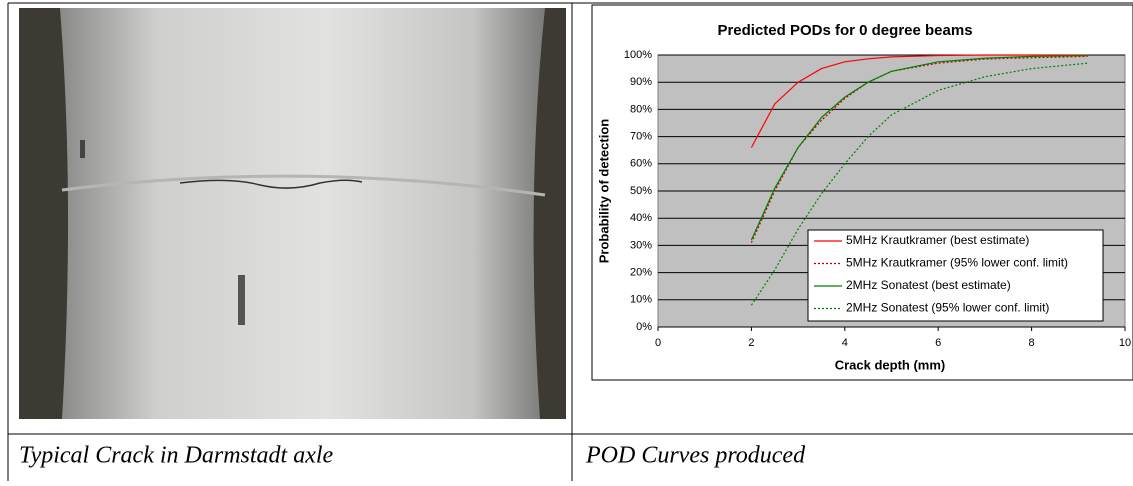 The width and height of the screenshot is (1133, 486). Describe the element at coordinates (844, 30) in the screenshot. I see `chart-title: Predicted PODs for 0 degree beams` at that location.